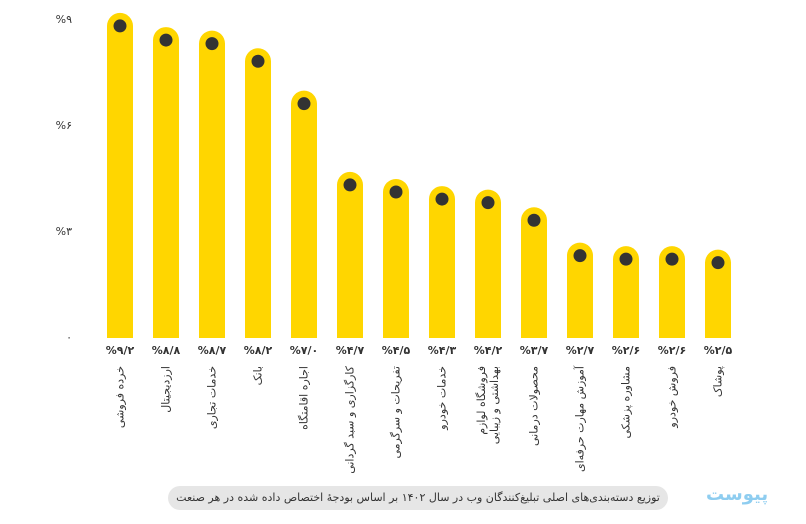 The image size is (806, 524). Describe the element at coordinates (442, 350) in the screenshot. I see `value-label: %۴/۳` at that location.